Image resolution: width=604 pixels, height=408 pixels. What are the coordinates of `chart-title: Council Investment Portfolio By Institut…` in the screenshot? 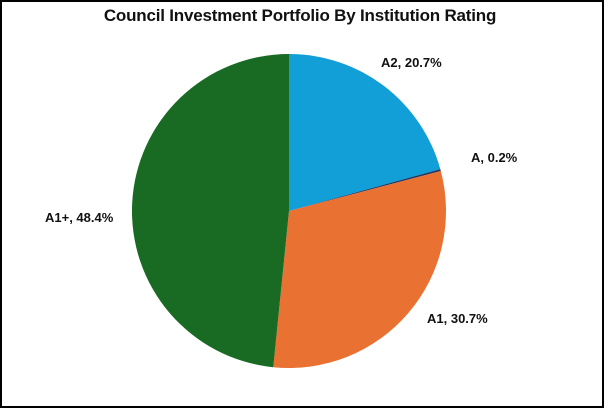 It's located at (300, 15).